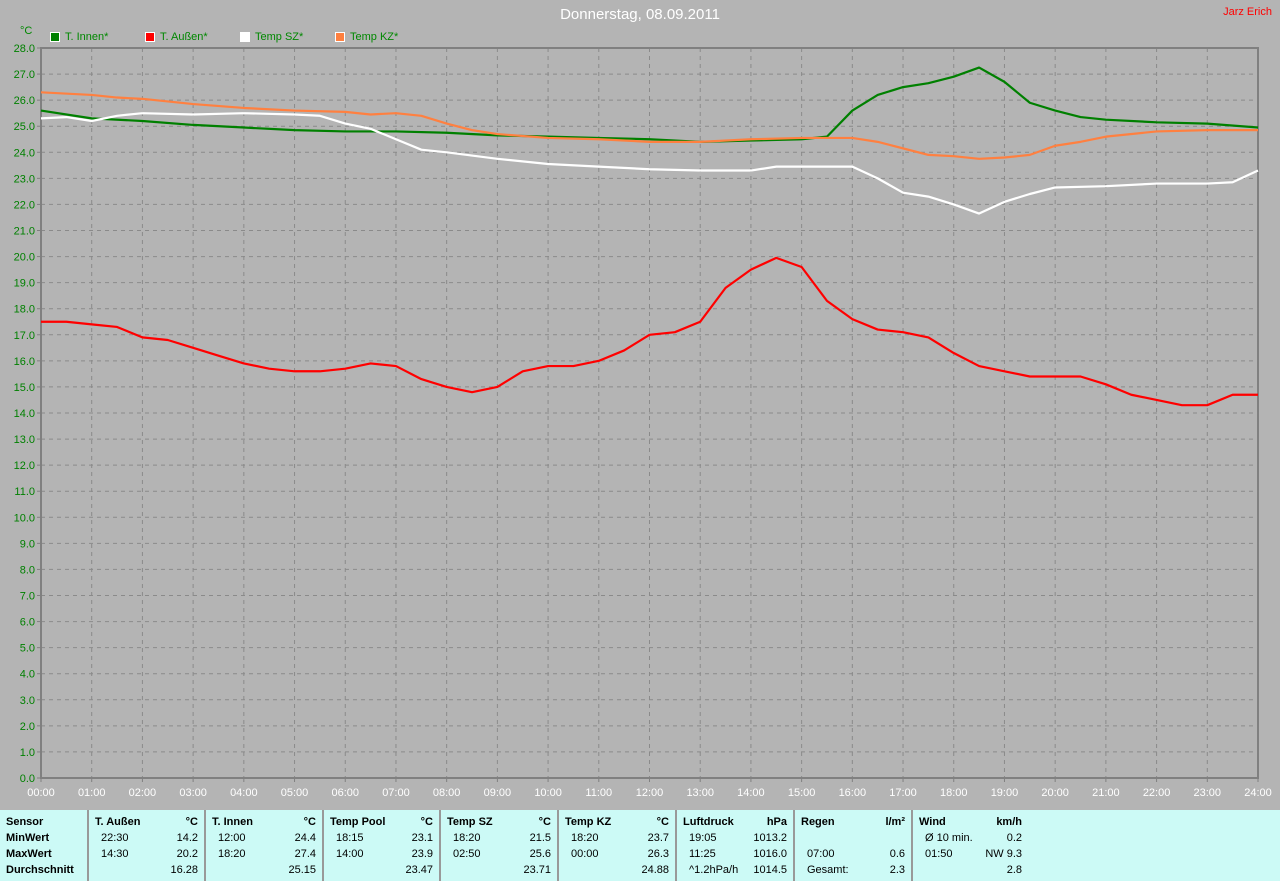 This screenshot has height=881, width=1280. Describe the element at coordinates (1157, 793) in the screenshot. I see `x-tick-label: 22:00` at that location.